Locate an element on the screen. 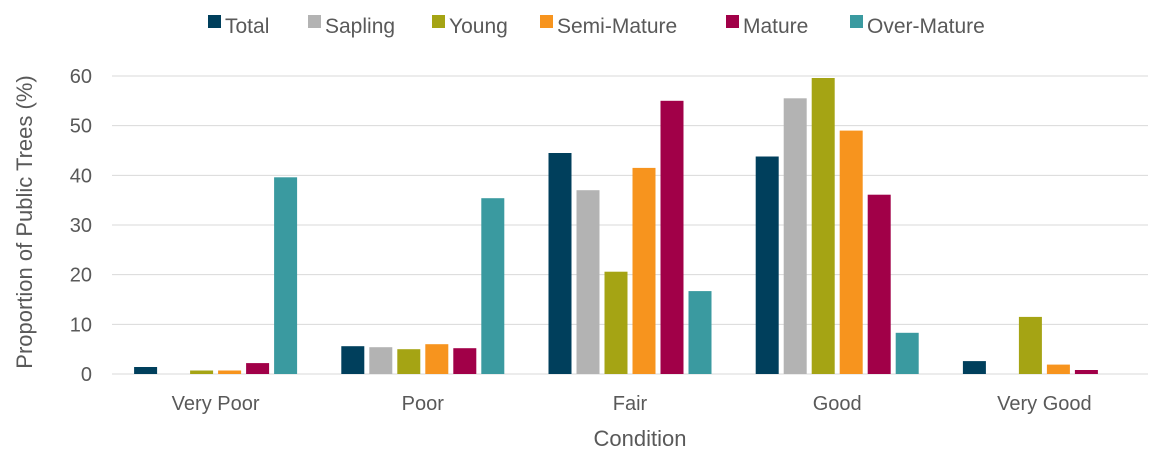 This screenshot has width=1163, height=452. bar-over-mature-very-poor is located at coordinates (286, 275).